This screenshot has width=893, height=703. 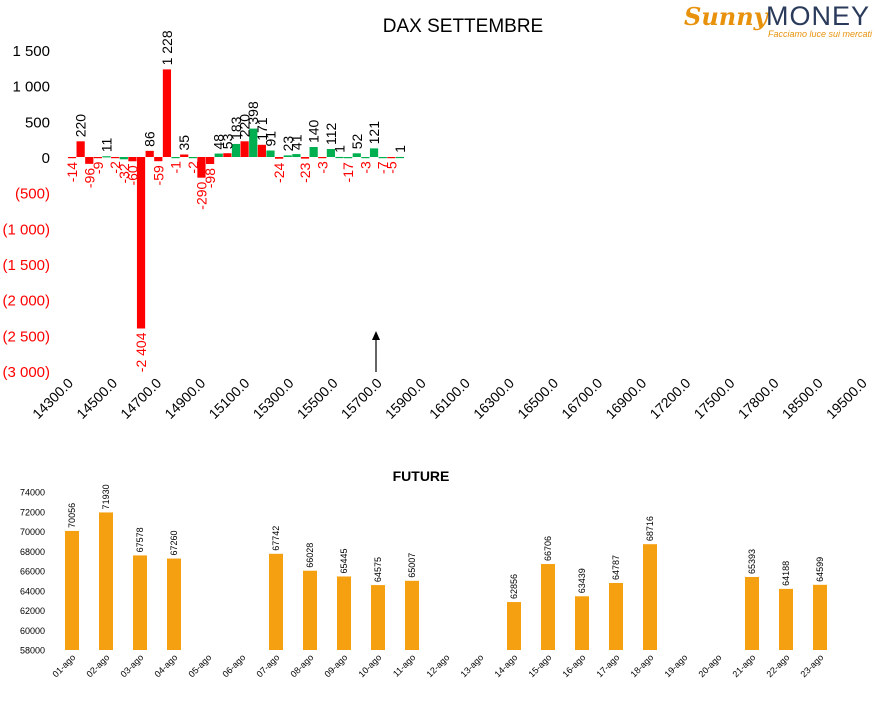 What do you see at coordinates (344, 560) in the screenshot?
I see `future-data-label: 65445` at bounding box center [344, 560].